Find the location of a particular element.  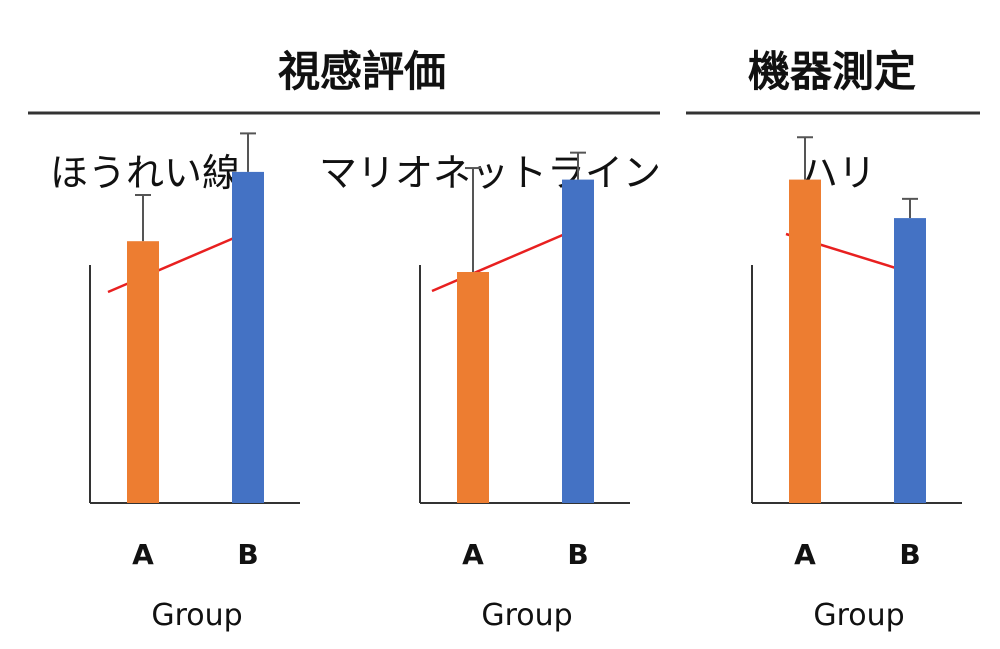

panel-title: マリオネットライン is located at coordinates (490, 173).